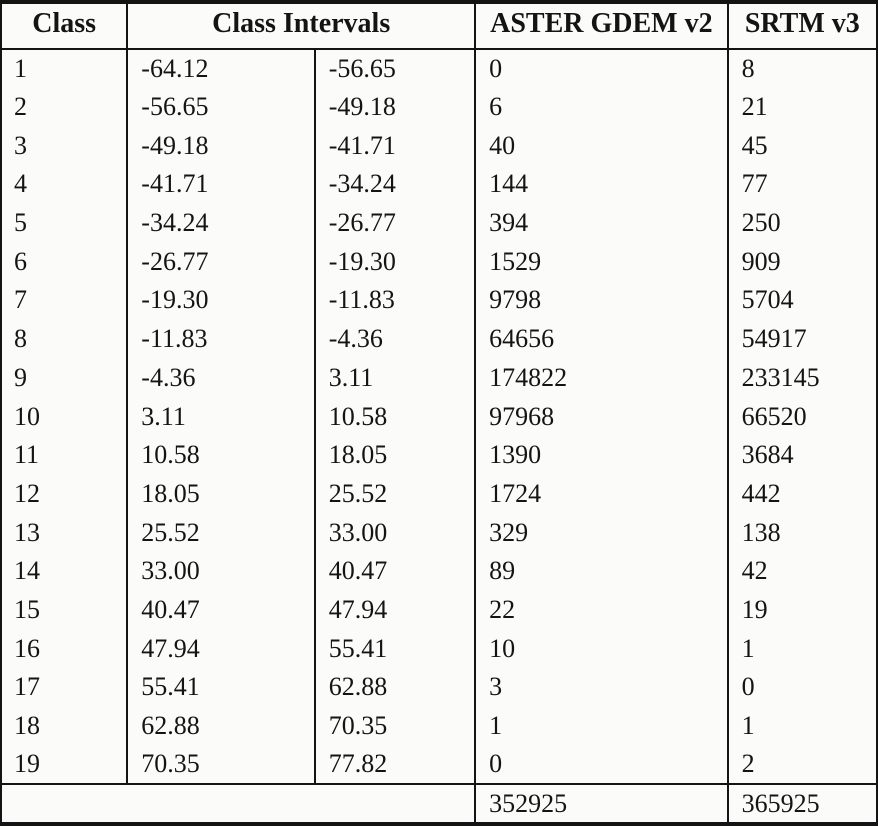 This screenshot has width=878, height=826. I want to click on cell-class: 3, so click(65, 146).